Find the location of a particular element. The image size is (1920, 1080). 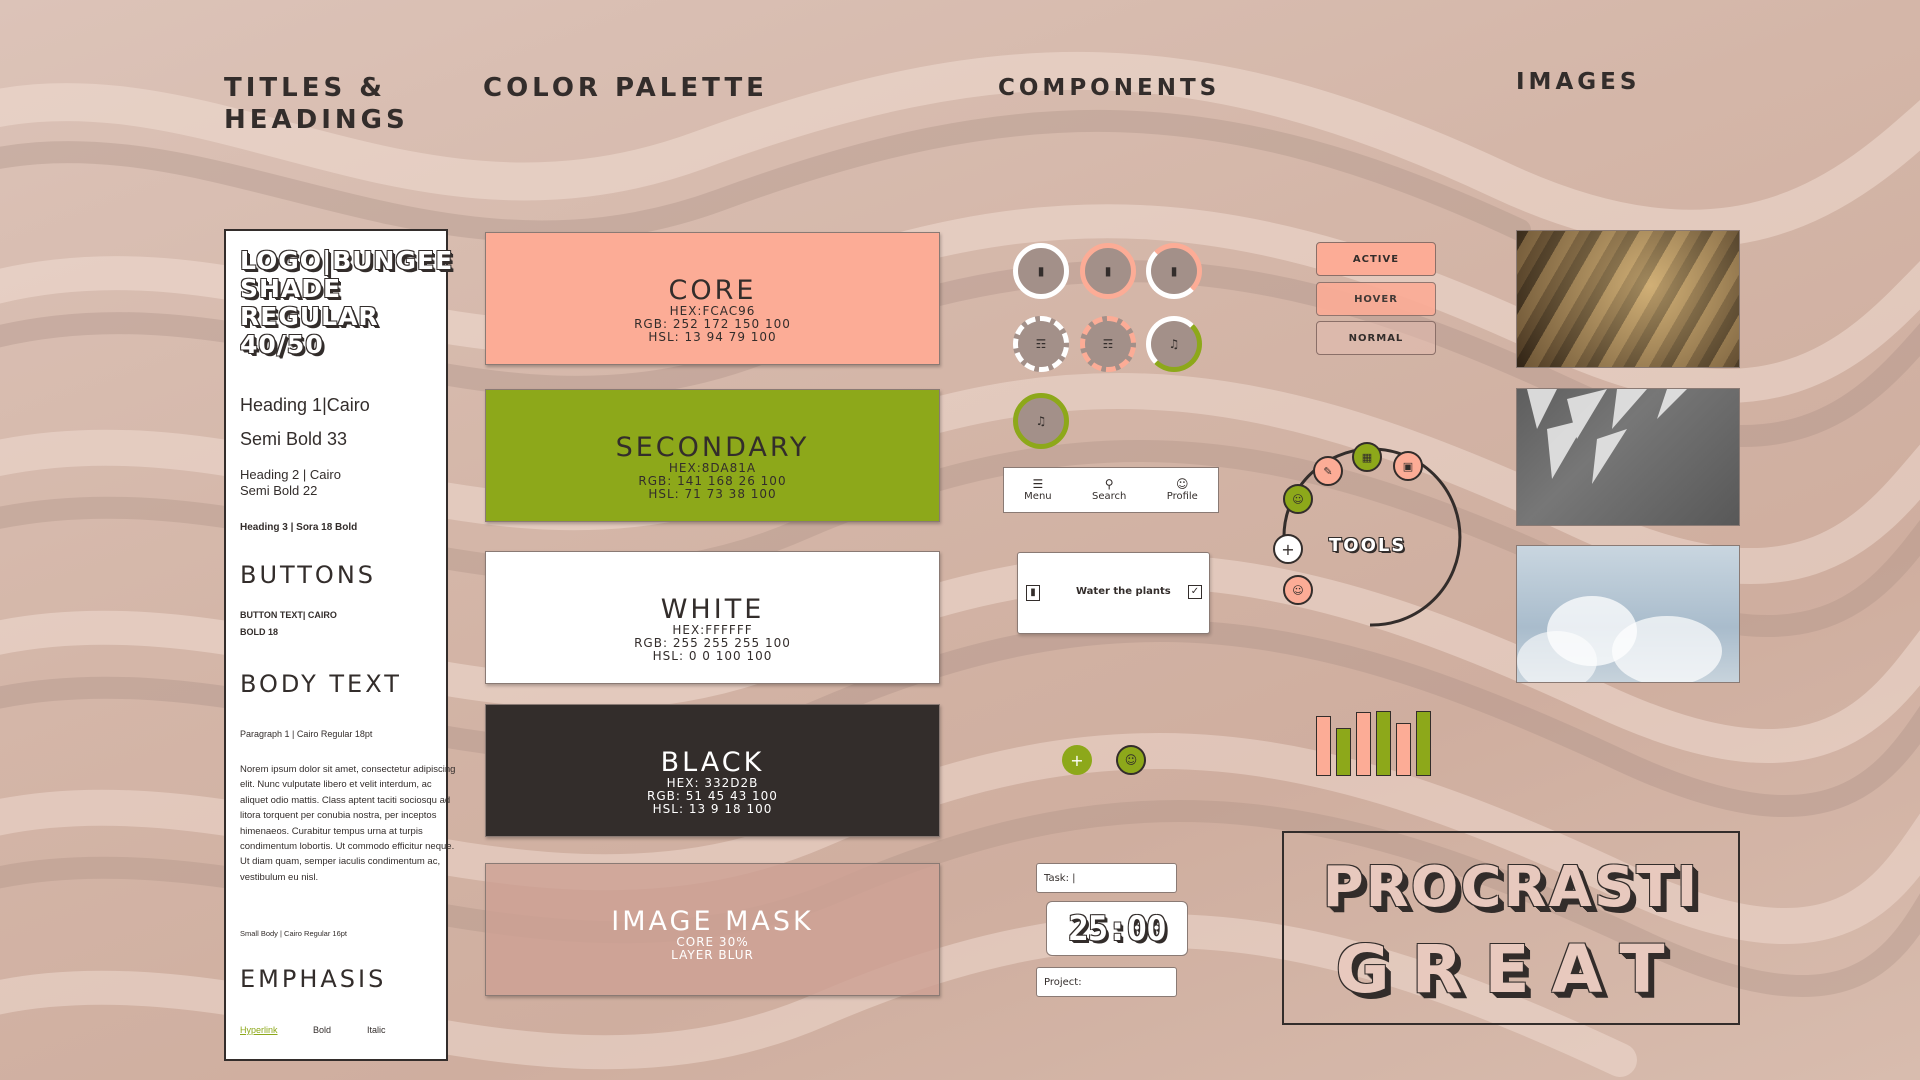

swatch-hsl: HSL: 13 9 18 100 is located at coordinates (712, 809).